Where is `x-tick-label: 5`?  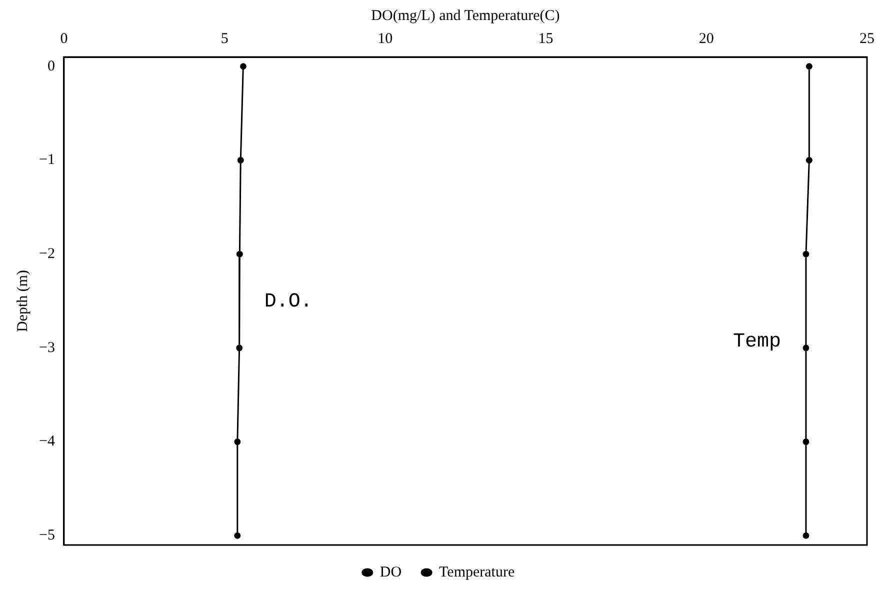 x-tick-label: 5 is located at coordinates (224, 38).